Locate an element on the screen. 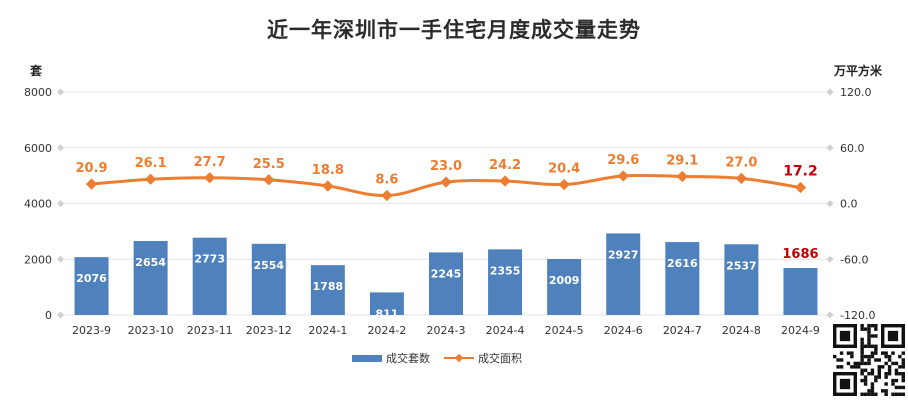 Image resolution: width=908 pixels, height=400 pixels. line-value-label: 8.6 is located at coordinates (386, 180).